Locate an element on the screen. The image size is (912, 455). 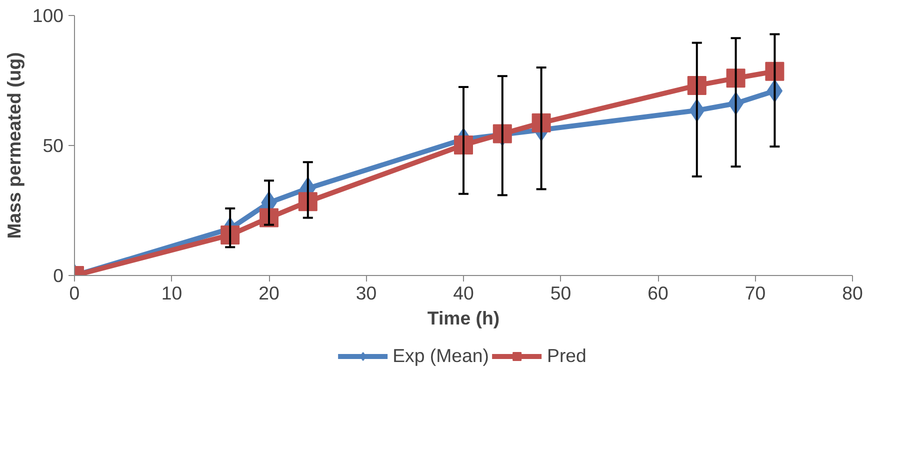
y-tick-label: 50 is located at coordinates (53, 145).